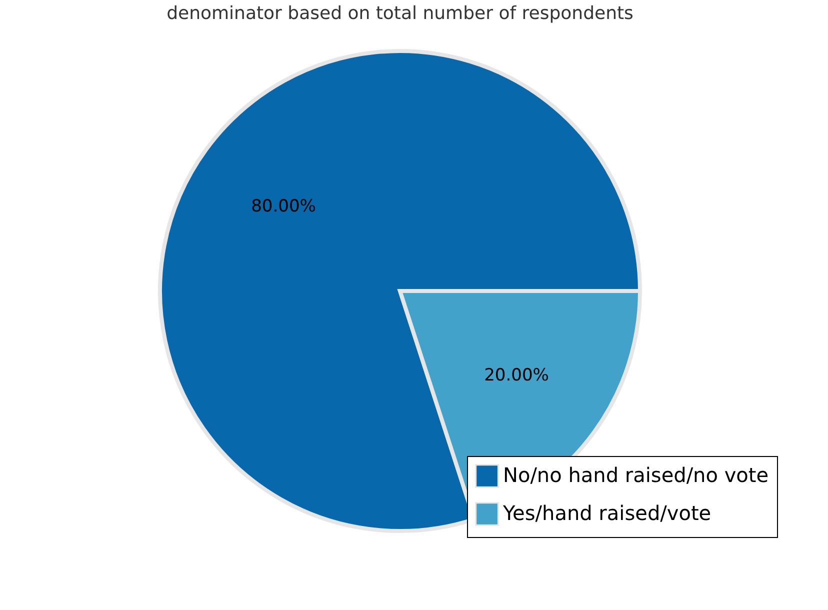  I want to click on legend-label: Yes/hand raised/vote, so click(607, 513).